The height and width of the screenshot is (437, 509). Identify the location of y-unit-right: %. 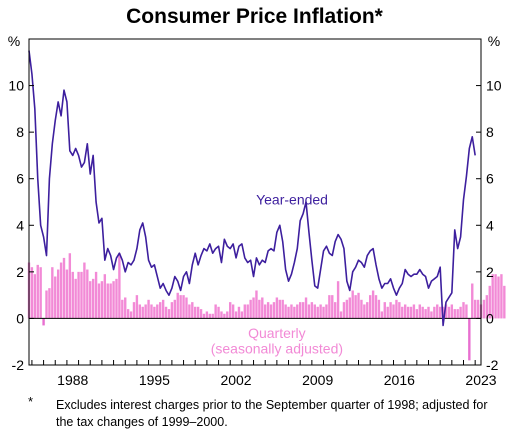
(494, 41).